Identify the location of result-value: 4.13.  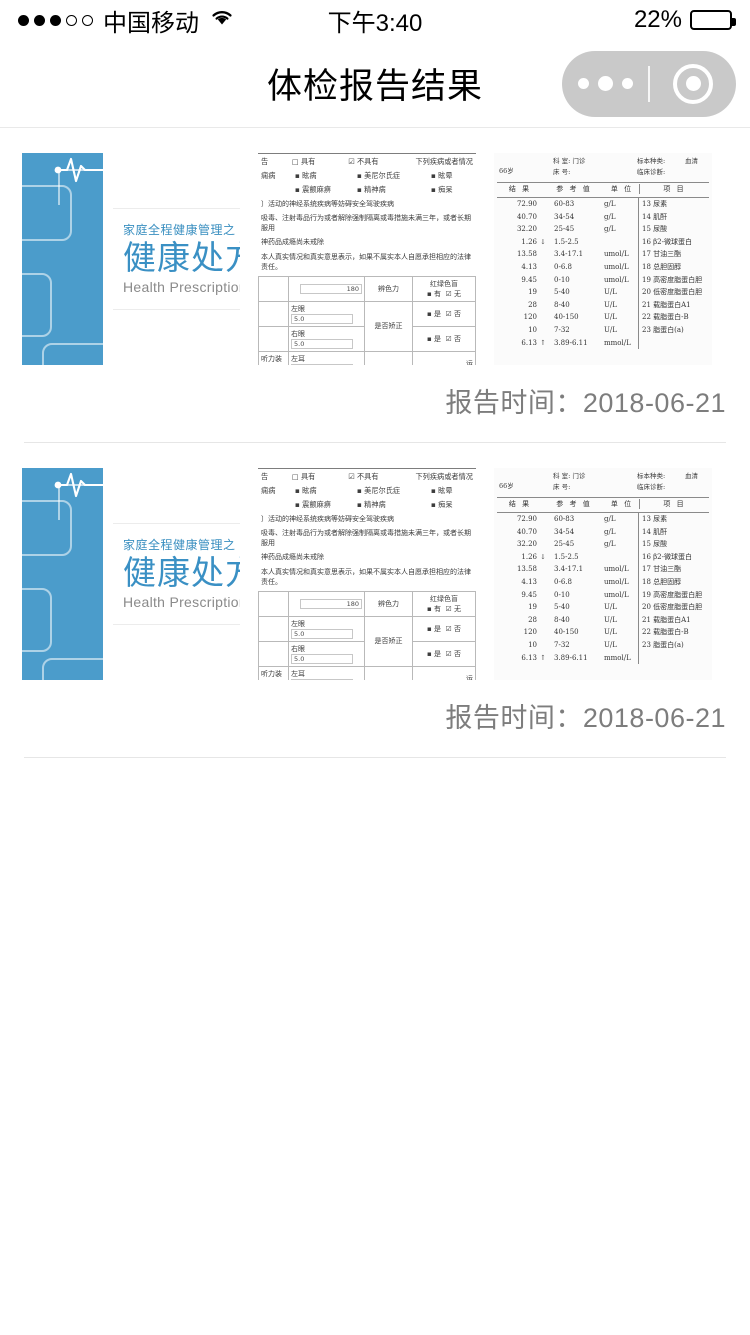
(529, 266).